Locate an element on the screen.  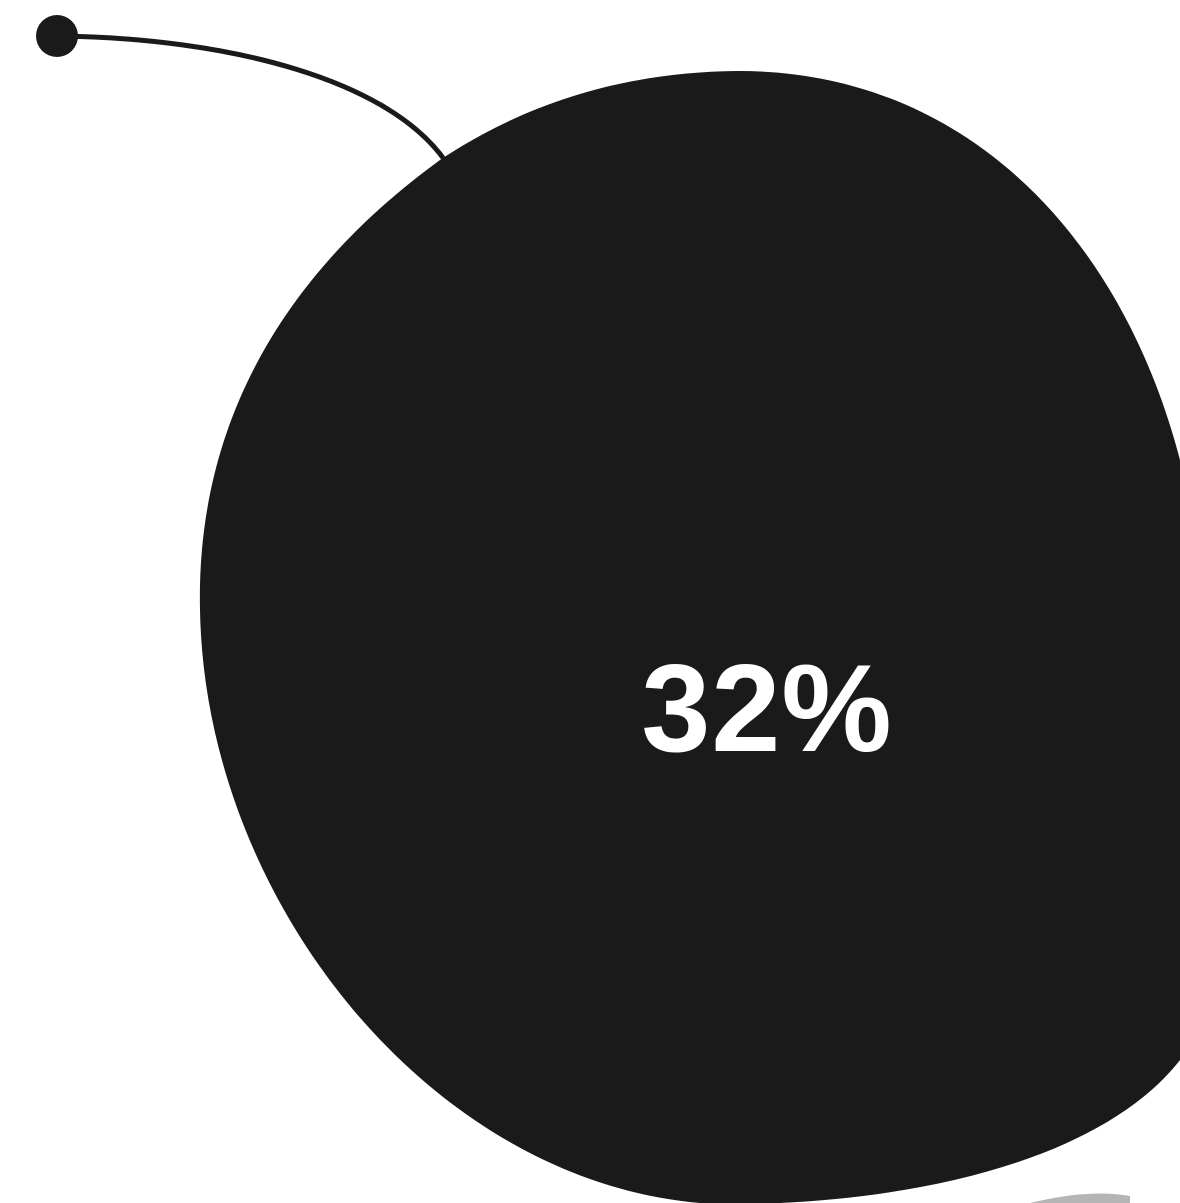
connector-line is located at coordinates (253, 98).